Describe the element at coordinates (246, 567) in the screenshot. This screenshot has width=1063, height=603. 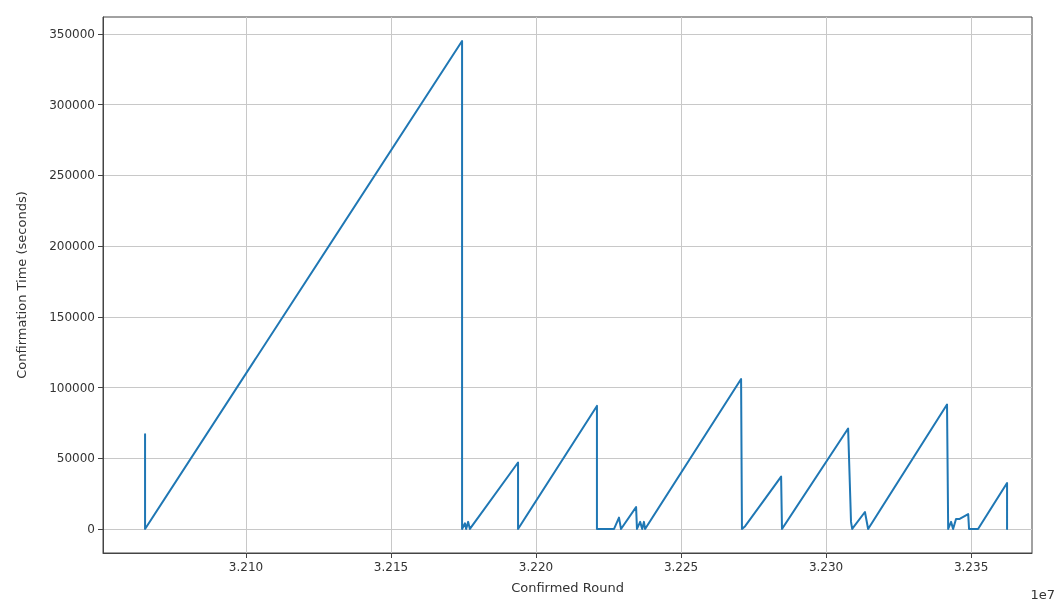
I see `x-tick-label: 3.210` at that location.